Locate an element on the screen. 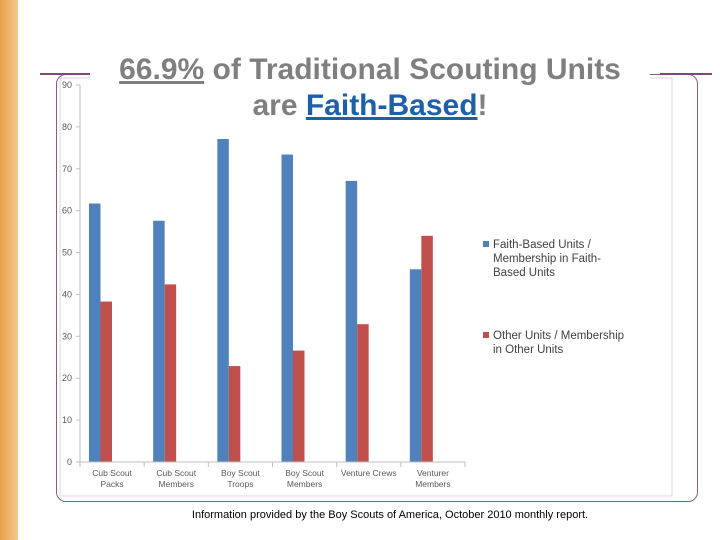 The width and height of the screenshot is (720, 540). x-category-label: Venture Crews is located at coordinates (369, 473).